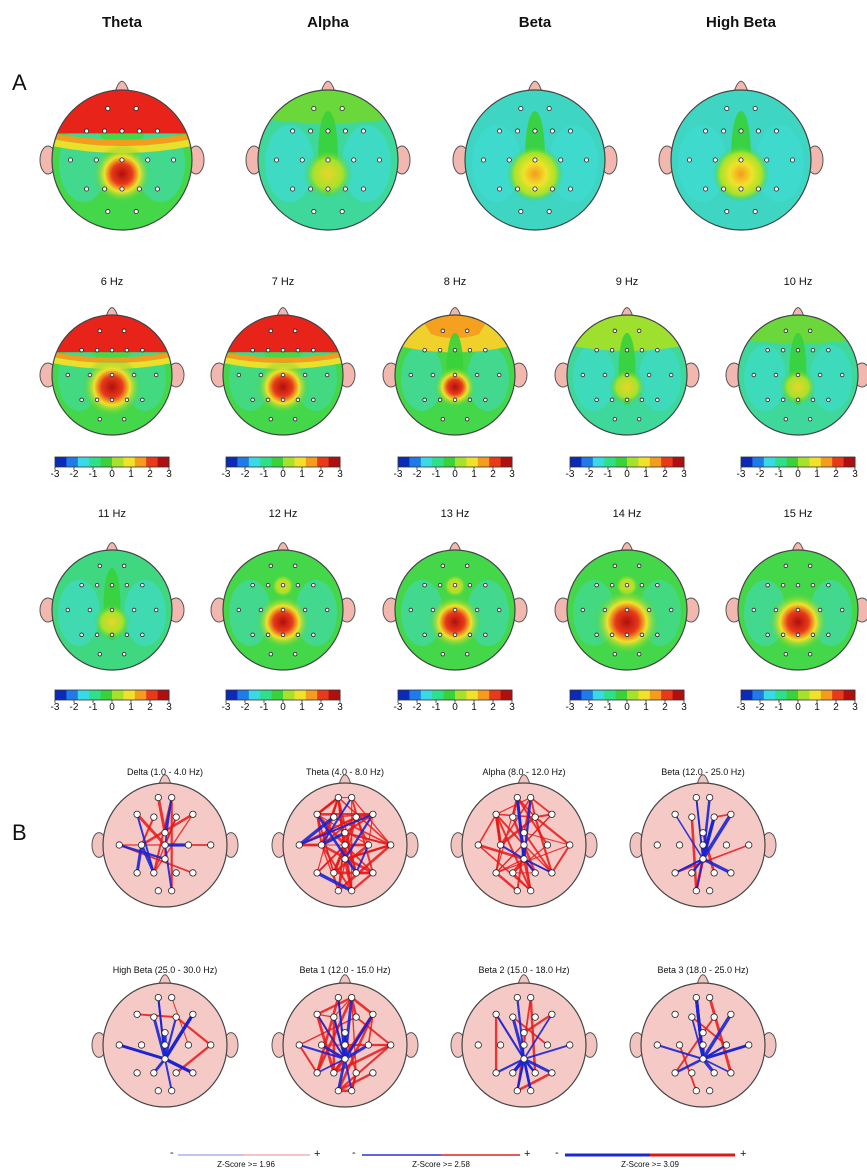 This screenshot has width=867, height=1175. What do you see at coordinates (112, 707) in the screenshot?
I see `scale-tick-label: 0` at bounding box center [112, 707].